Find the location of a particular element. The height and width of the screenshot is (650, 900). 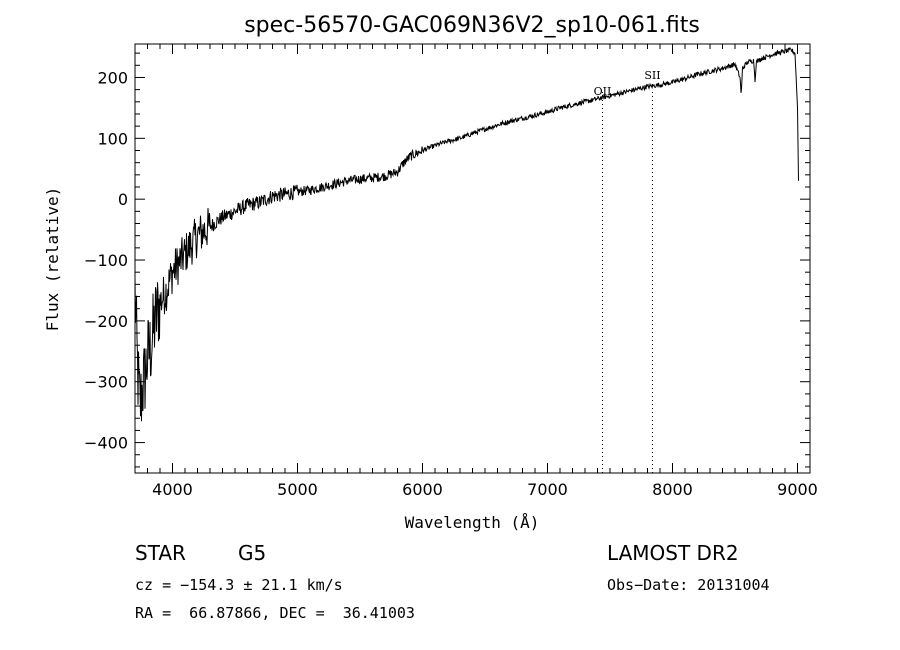

redshift-cz: cz = −154.3 ± 21.1 km/s is located at coordinates (239, 585).